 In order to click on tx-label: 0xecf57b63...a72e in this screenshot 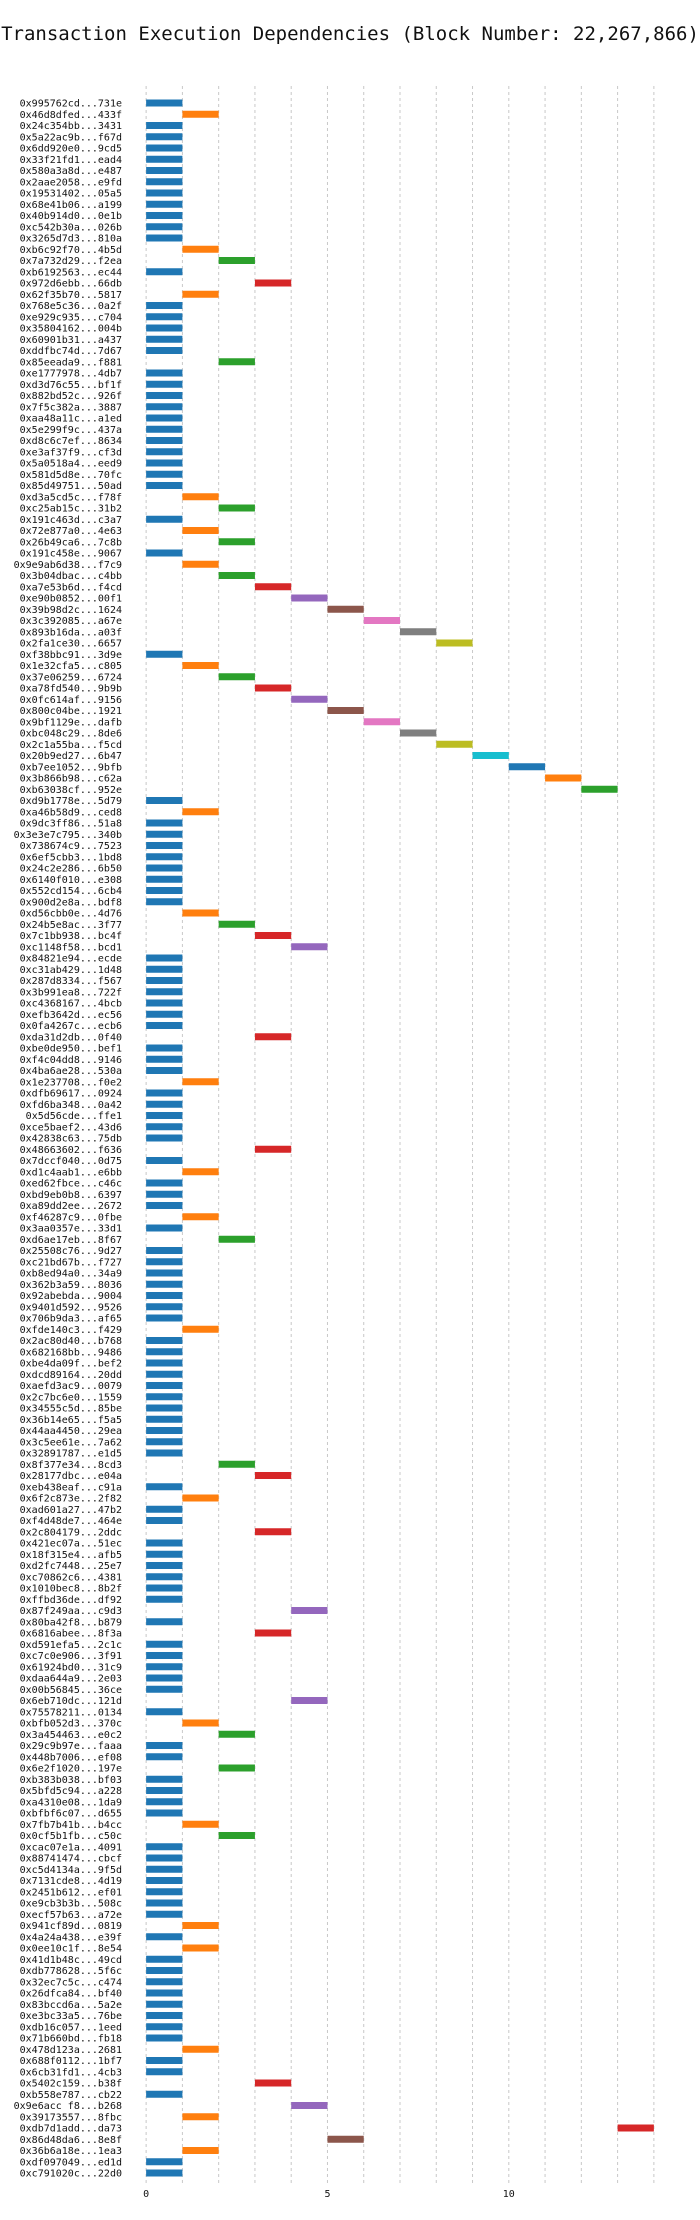, I will do `click(71, 1915)`.